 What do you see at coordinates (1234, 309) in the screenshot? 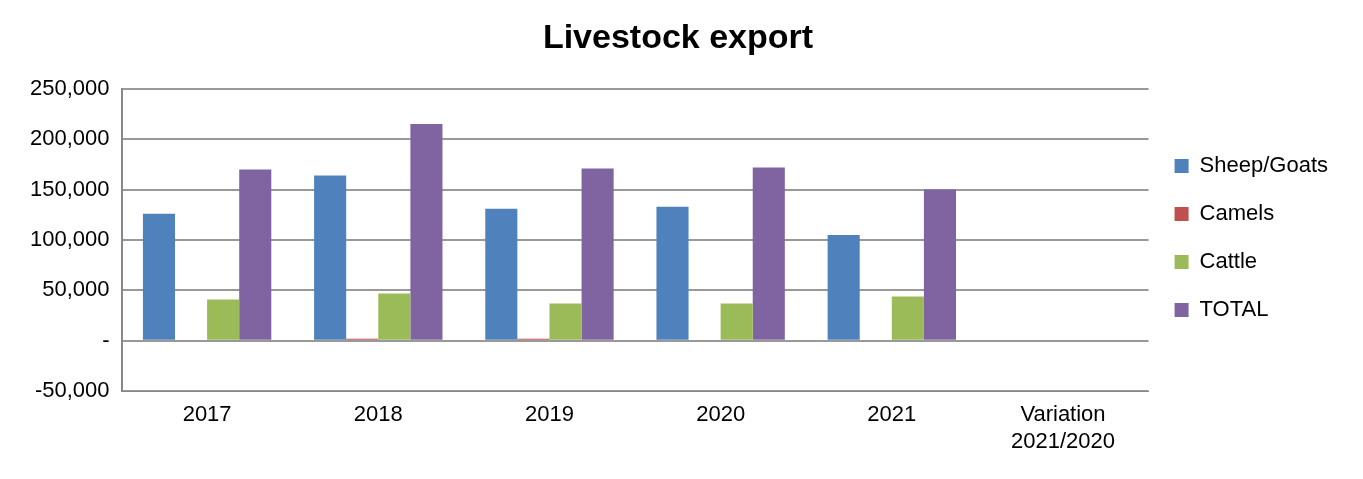
I see `legend-label: TOTAL` at bounding box center [1234, 309].